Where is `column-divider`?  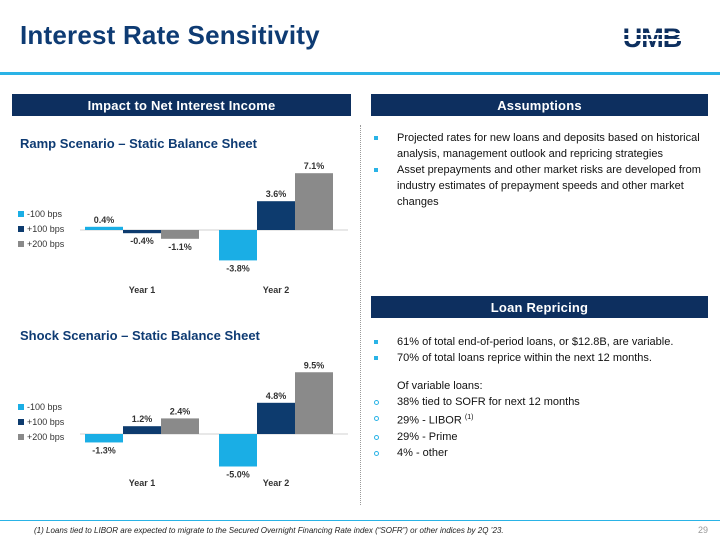
column-divider is located at coordinates (360, 315).